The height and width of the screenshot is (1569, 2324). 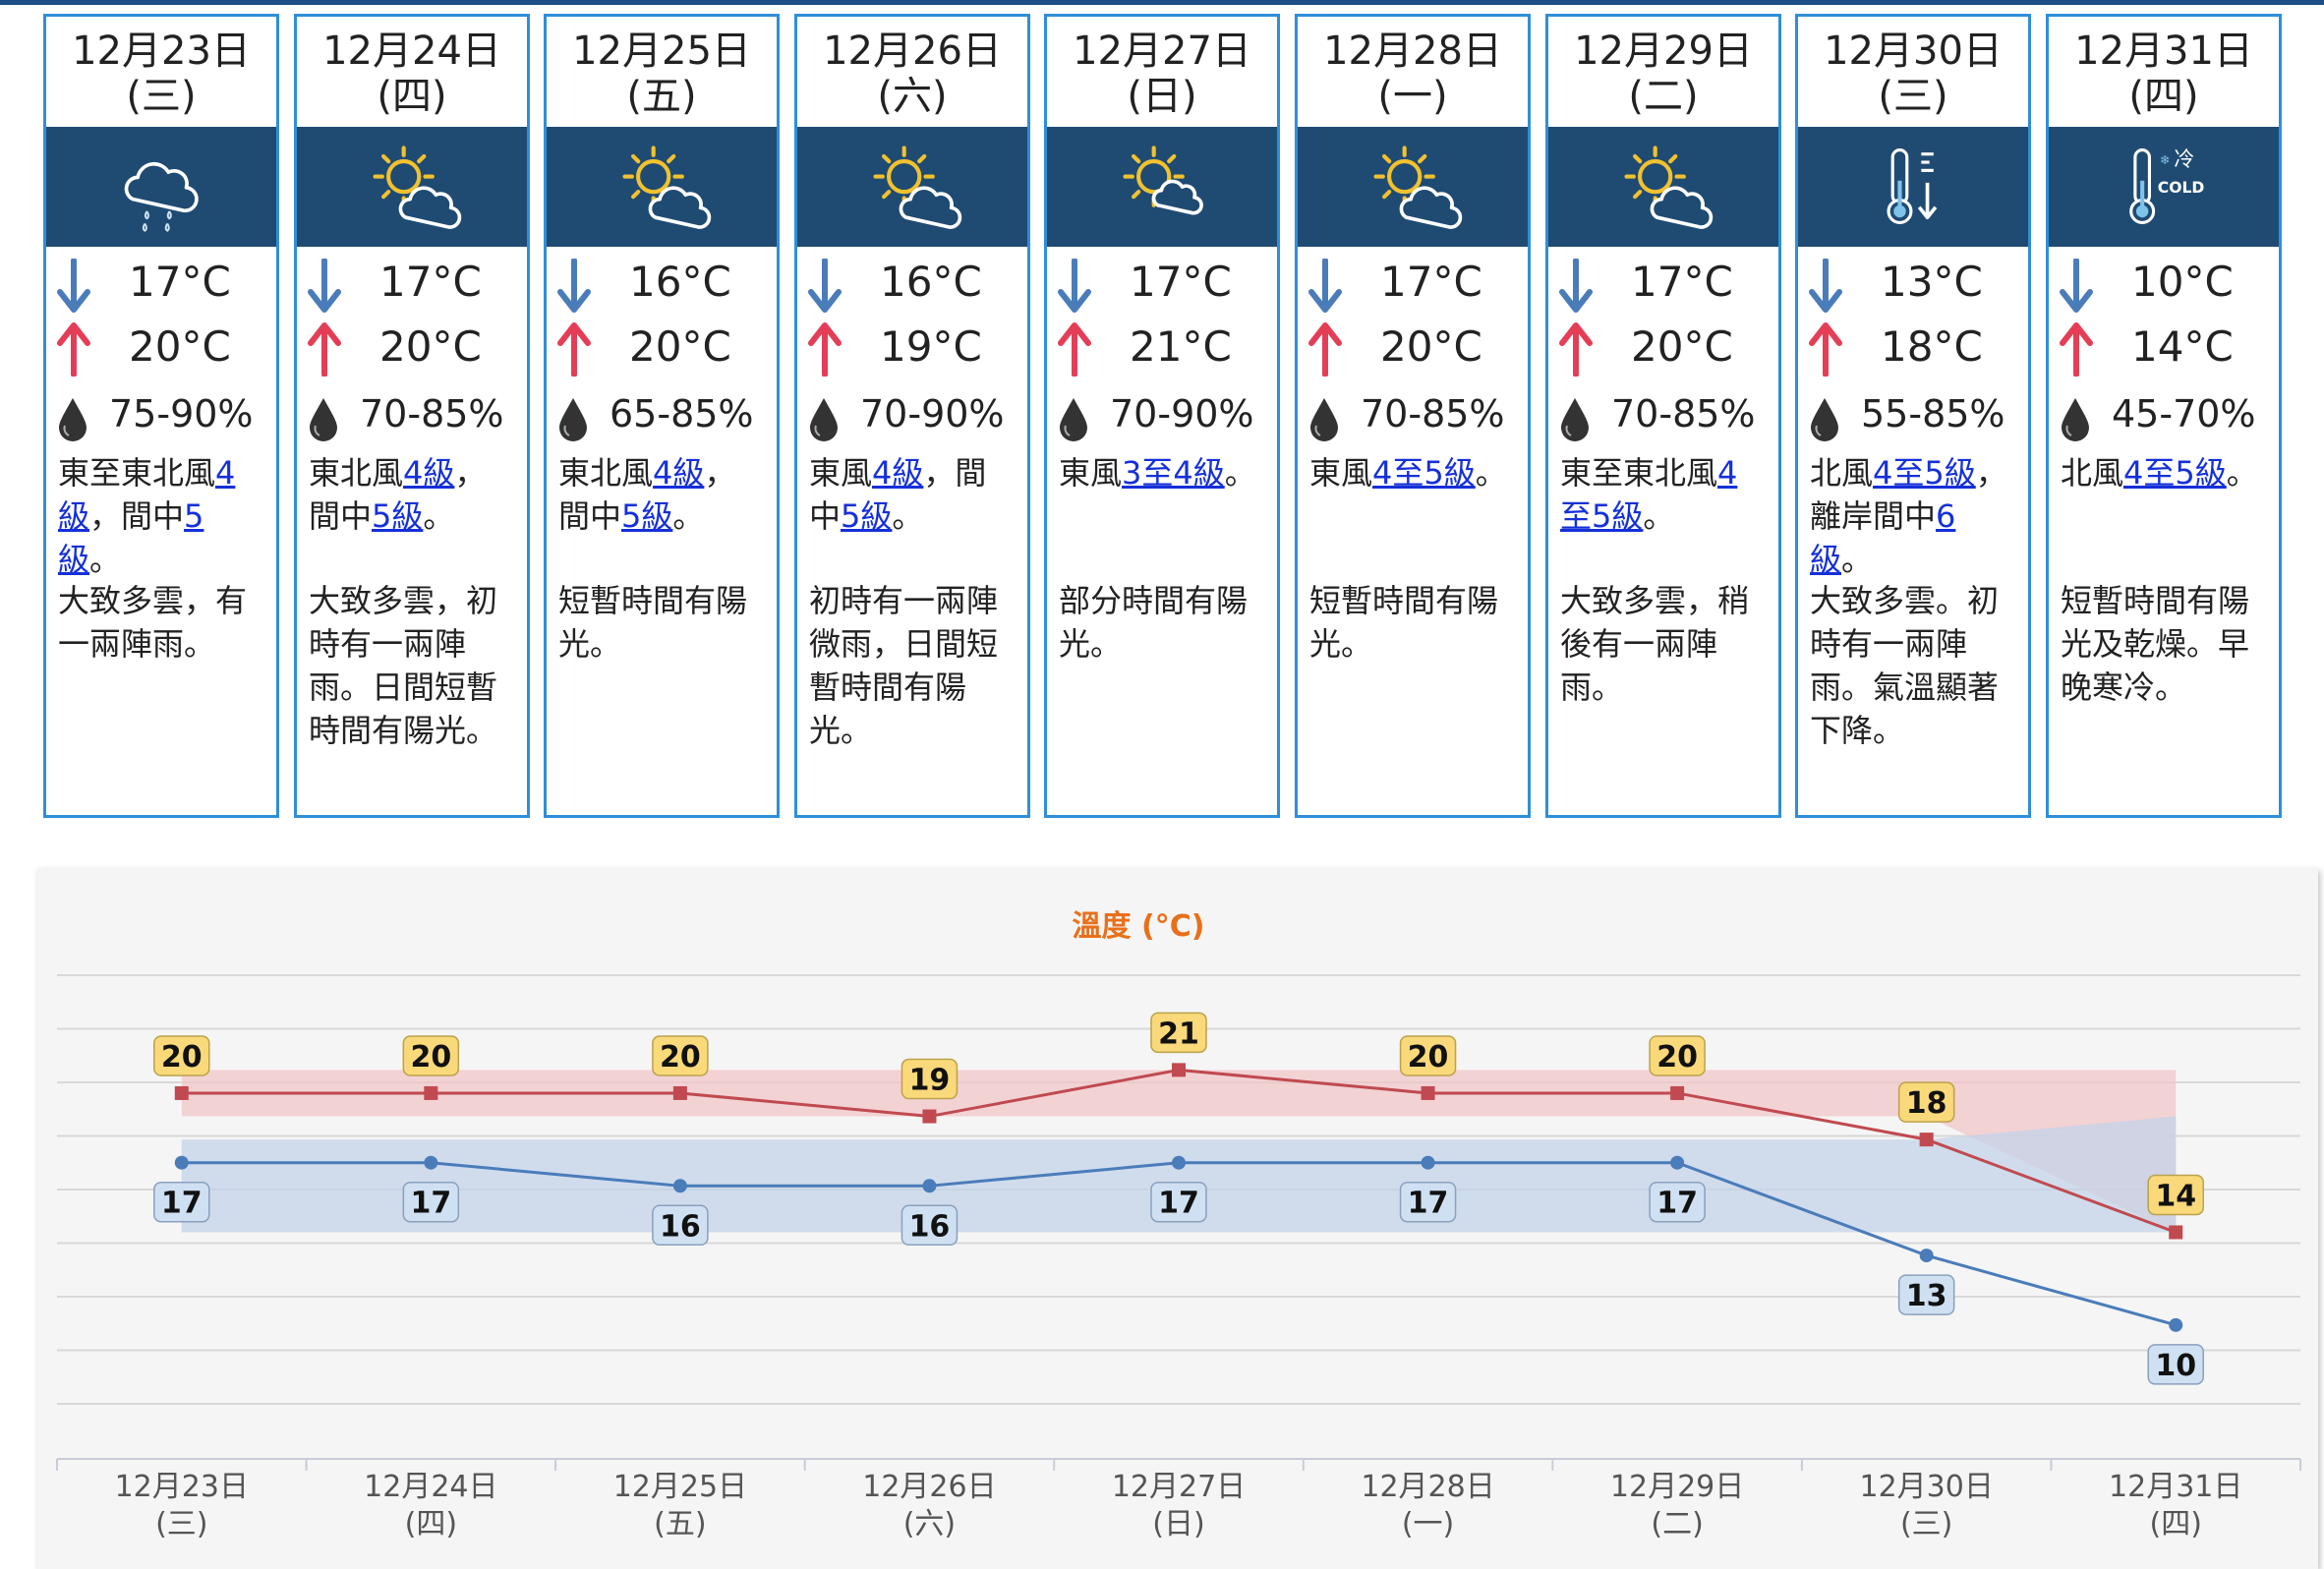 I want to click on high-temp-range-band, so click(x=1179, y=1152).